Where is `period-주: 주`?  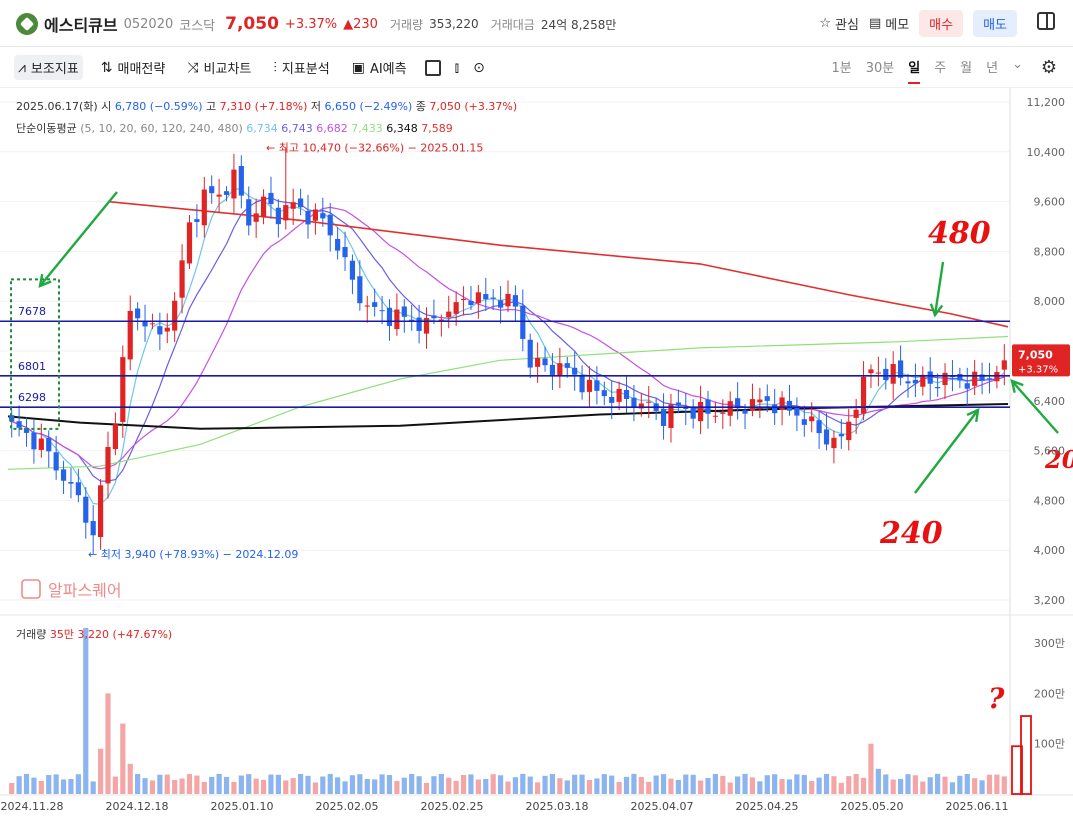
period-주: 주 is located at coordinates (940, 68).